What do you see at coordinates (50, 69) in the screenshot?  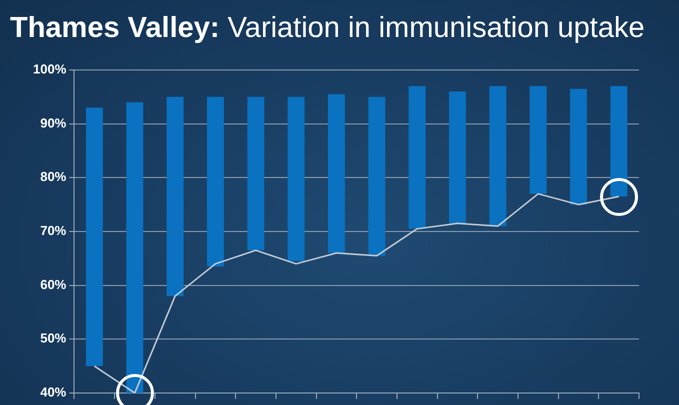 I see `y-tick-label: 100%` at bounding box center [50, 69].